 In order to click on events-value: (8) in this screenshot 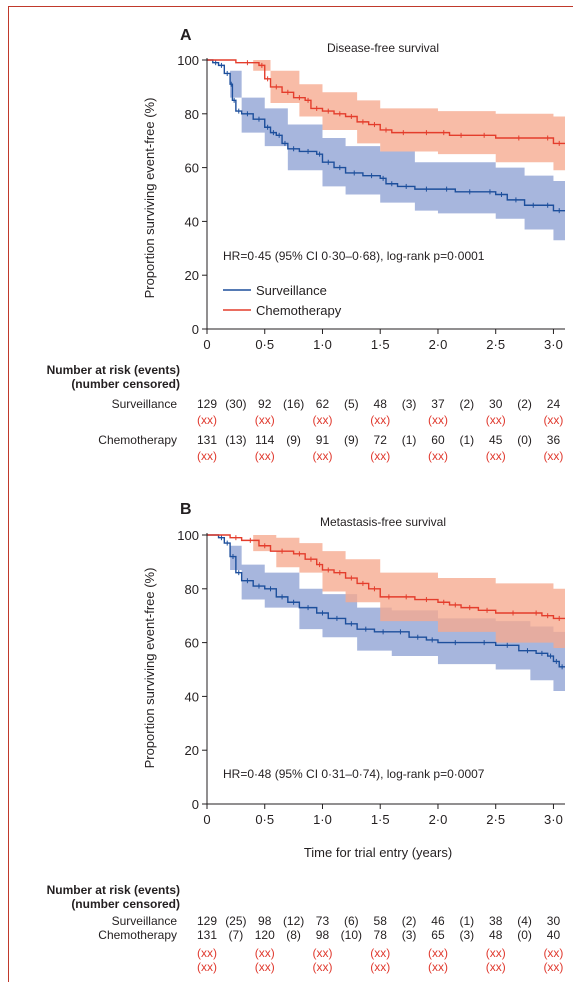, I will do `click(293, 935)`.